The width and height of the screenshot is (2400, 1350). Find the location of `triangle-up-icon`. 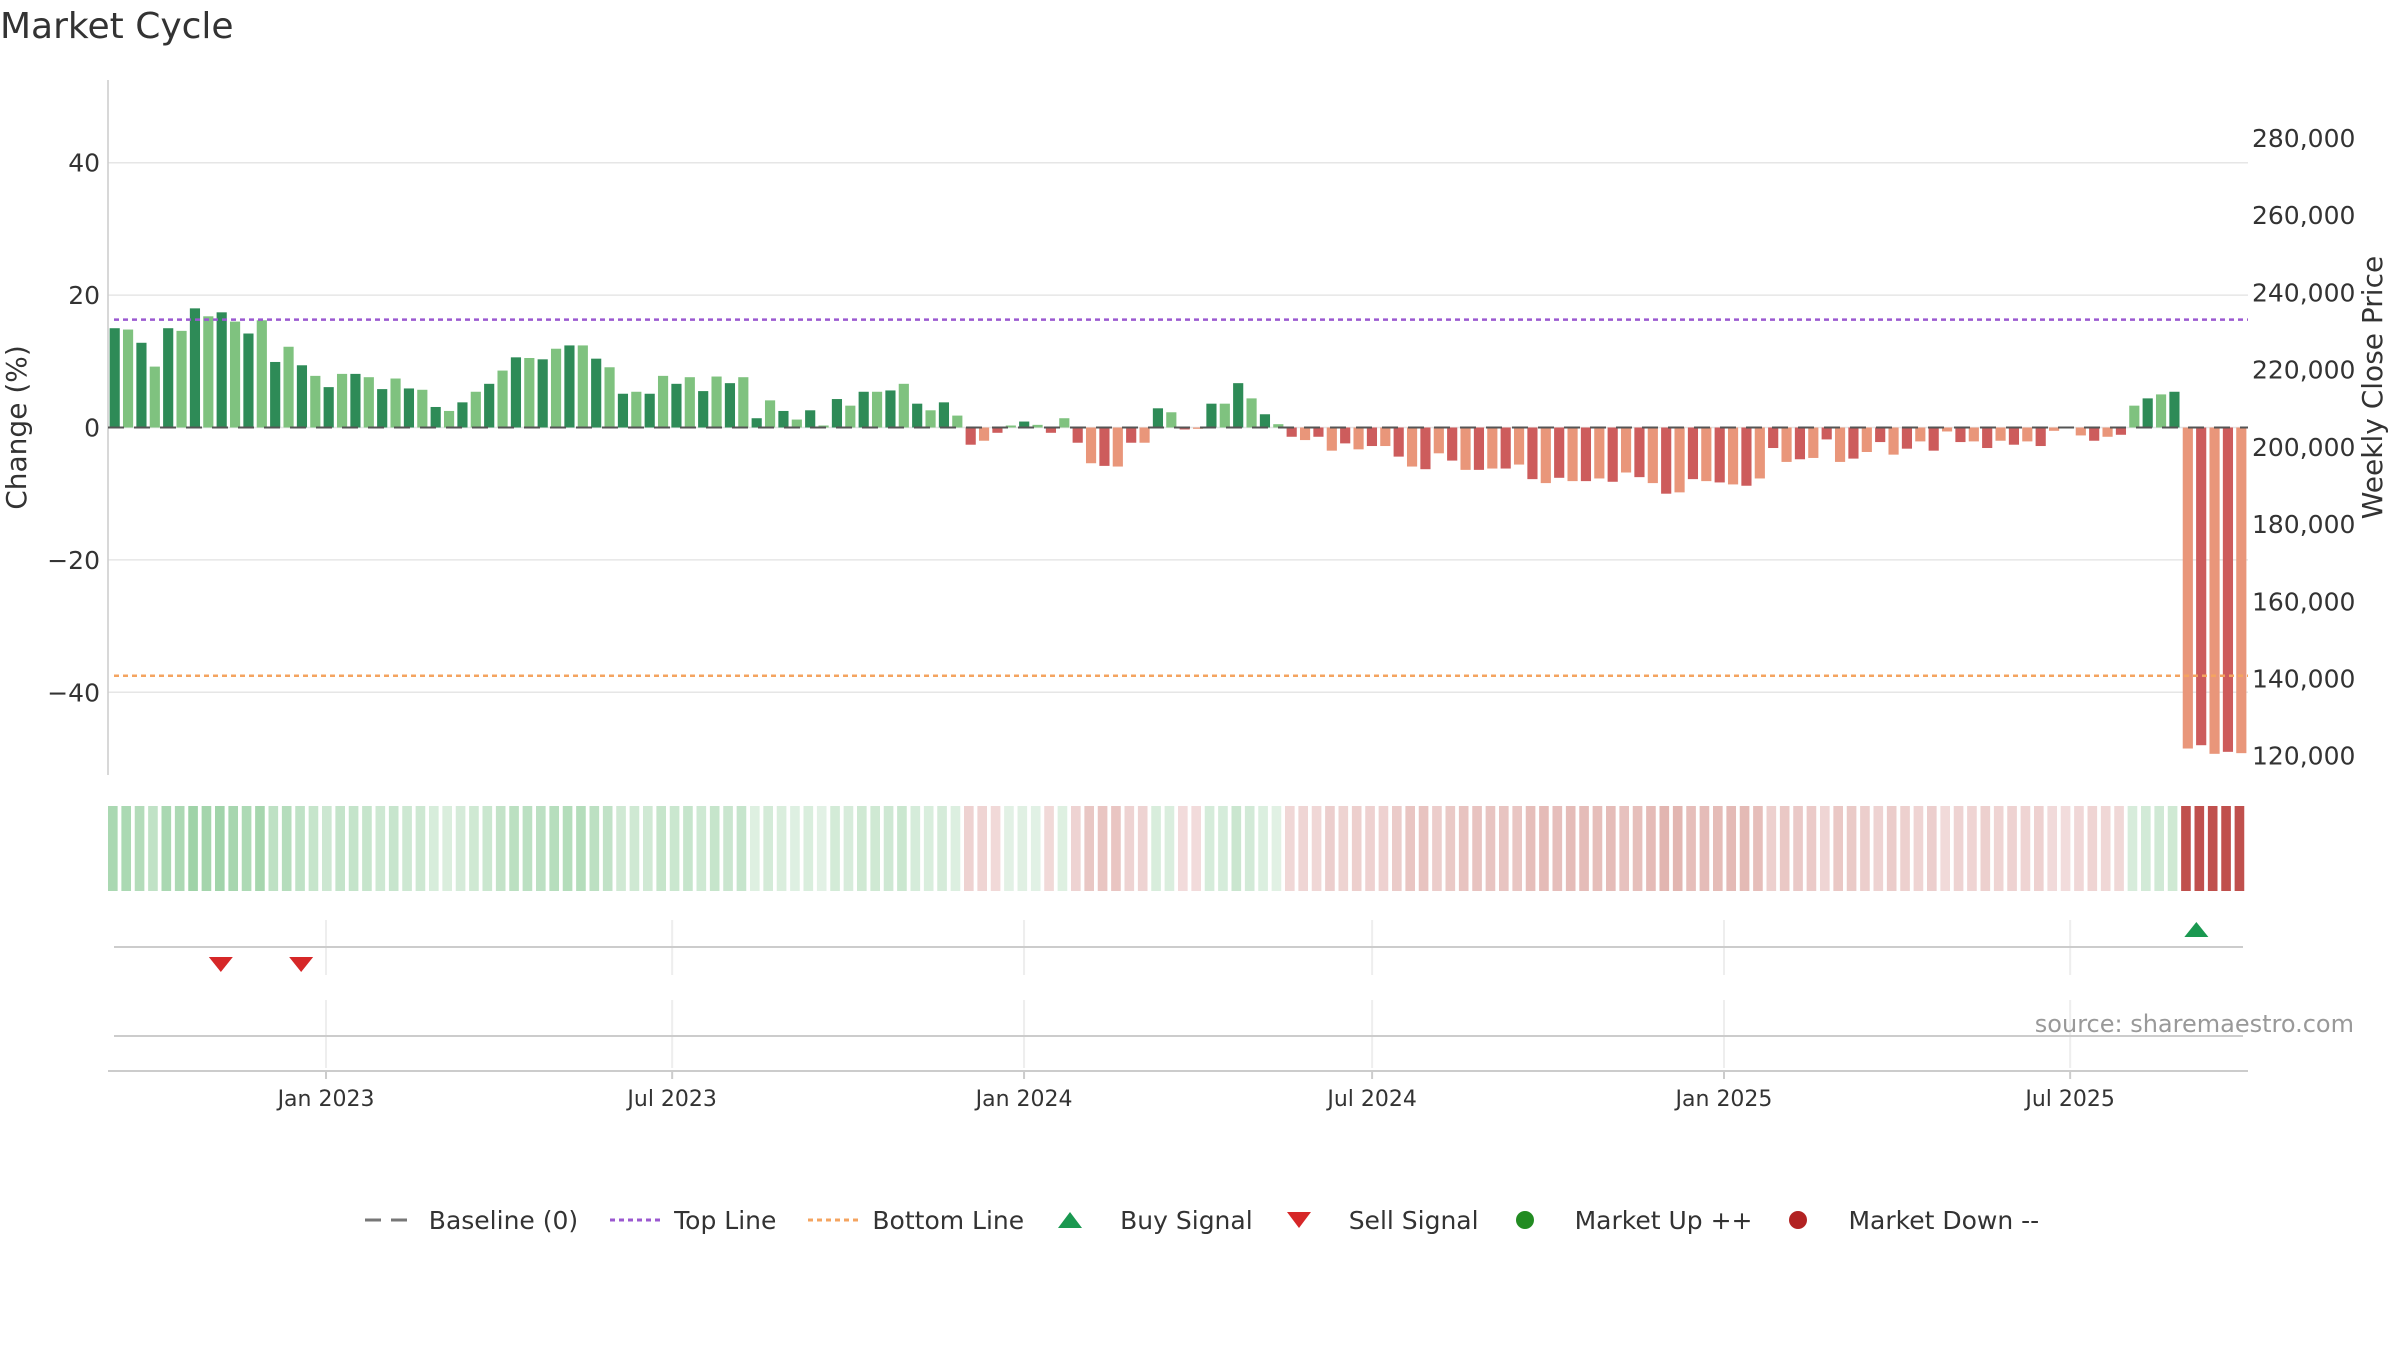

triangle-up-icon is located at coordinates (1070, 1220).